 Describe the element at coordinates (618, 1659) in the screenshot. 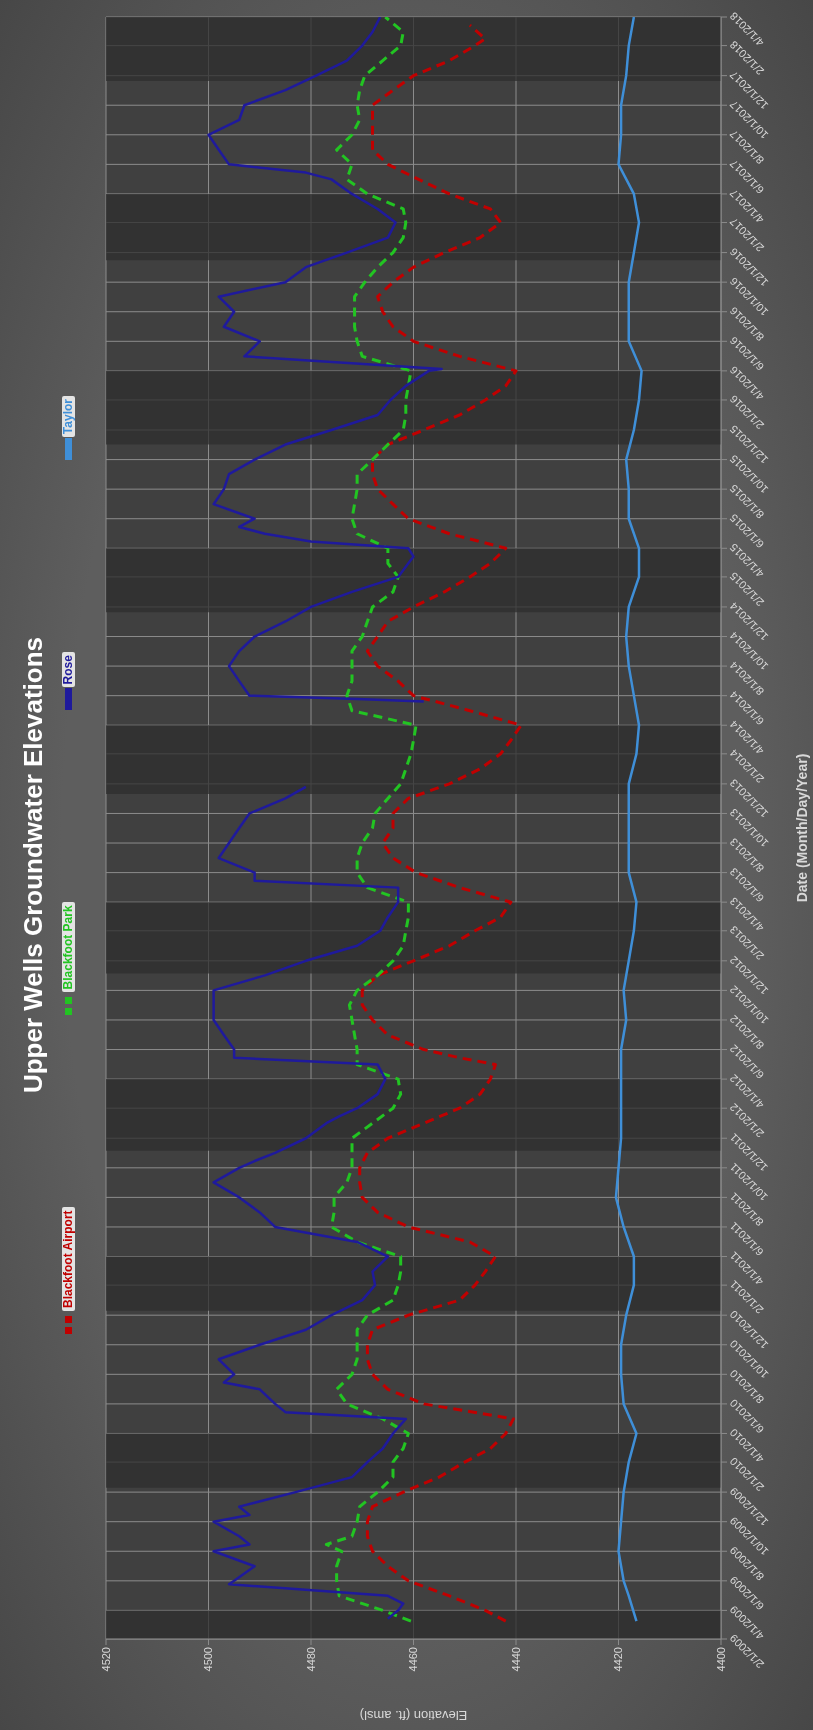

I see `x-tick-label: 4420` at that location.